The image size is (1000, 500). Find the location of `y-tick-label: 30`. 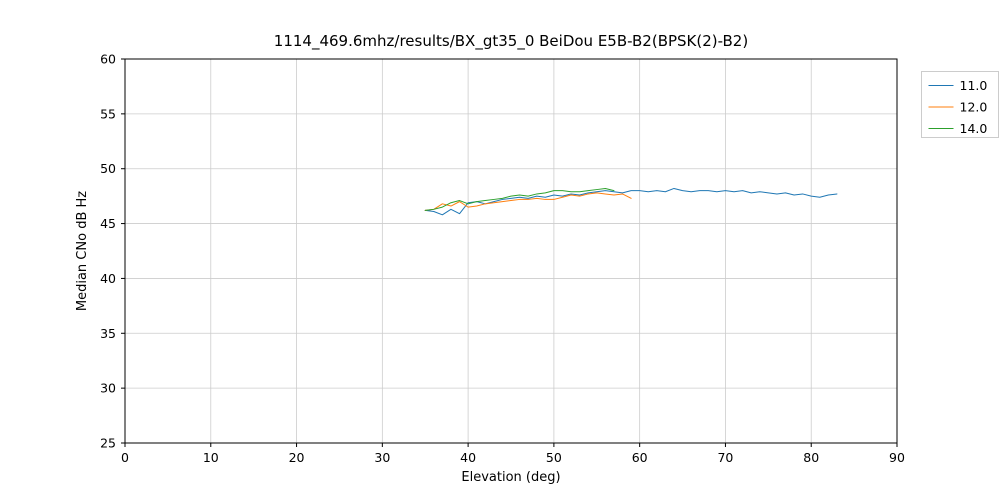

y-tick-label: 30 is located at coordinates (108, 388).